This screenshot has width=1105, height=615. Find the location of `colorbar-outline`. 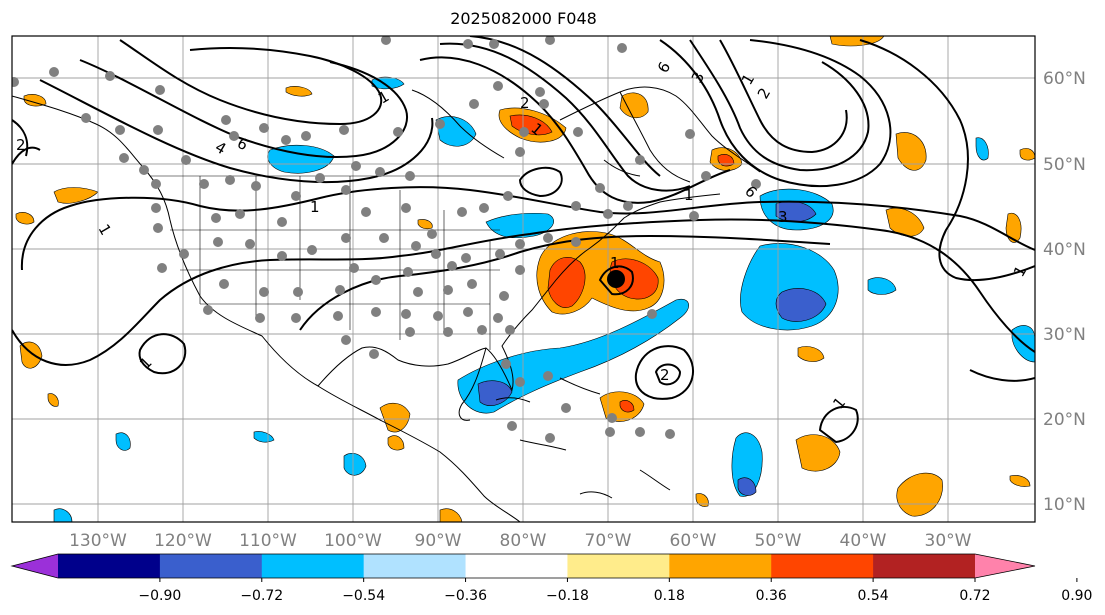

colorbar-outline is located at coordinates (523, 566).